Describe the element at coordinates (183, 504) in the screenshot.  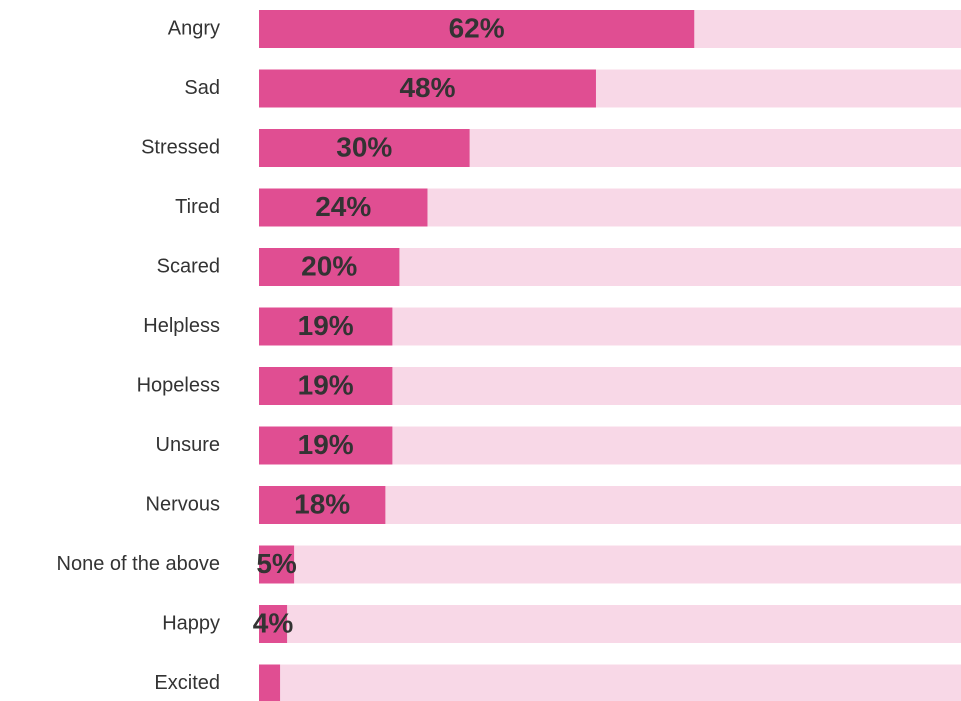
I see `category-label: Nervous` at that location.